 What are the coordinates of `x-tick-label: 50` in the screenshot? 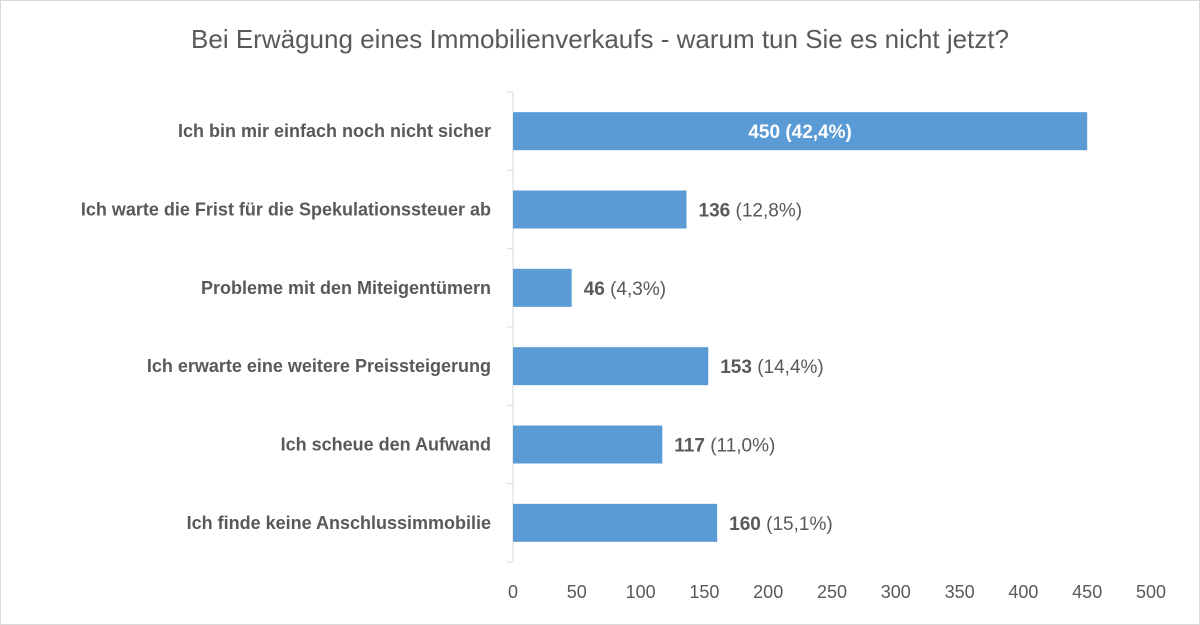 It's located at (577, 592).